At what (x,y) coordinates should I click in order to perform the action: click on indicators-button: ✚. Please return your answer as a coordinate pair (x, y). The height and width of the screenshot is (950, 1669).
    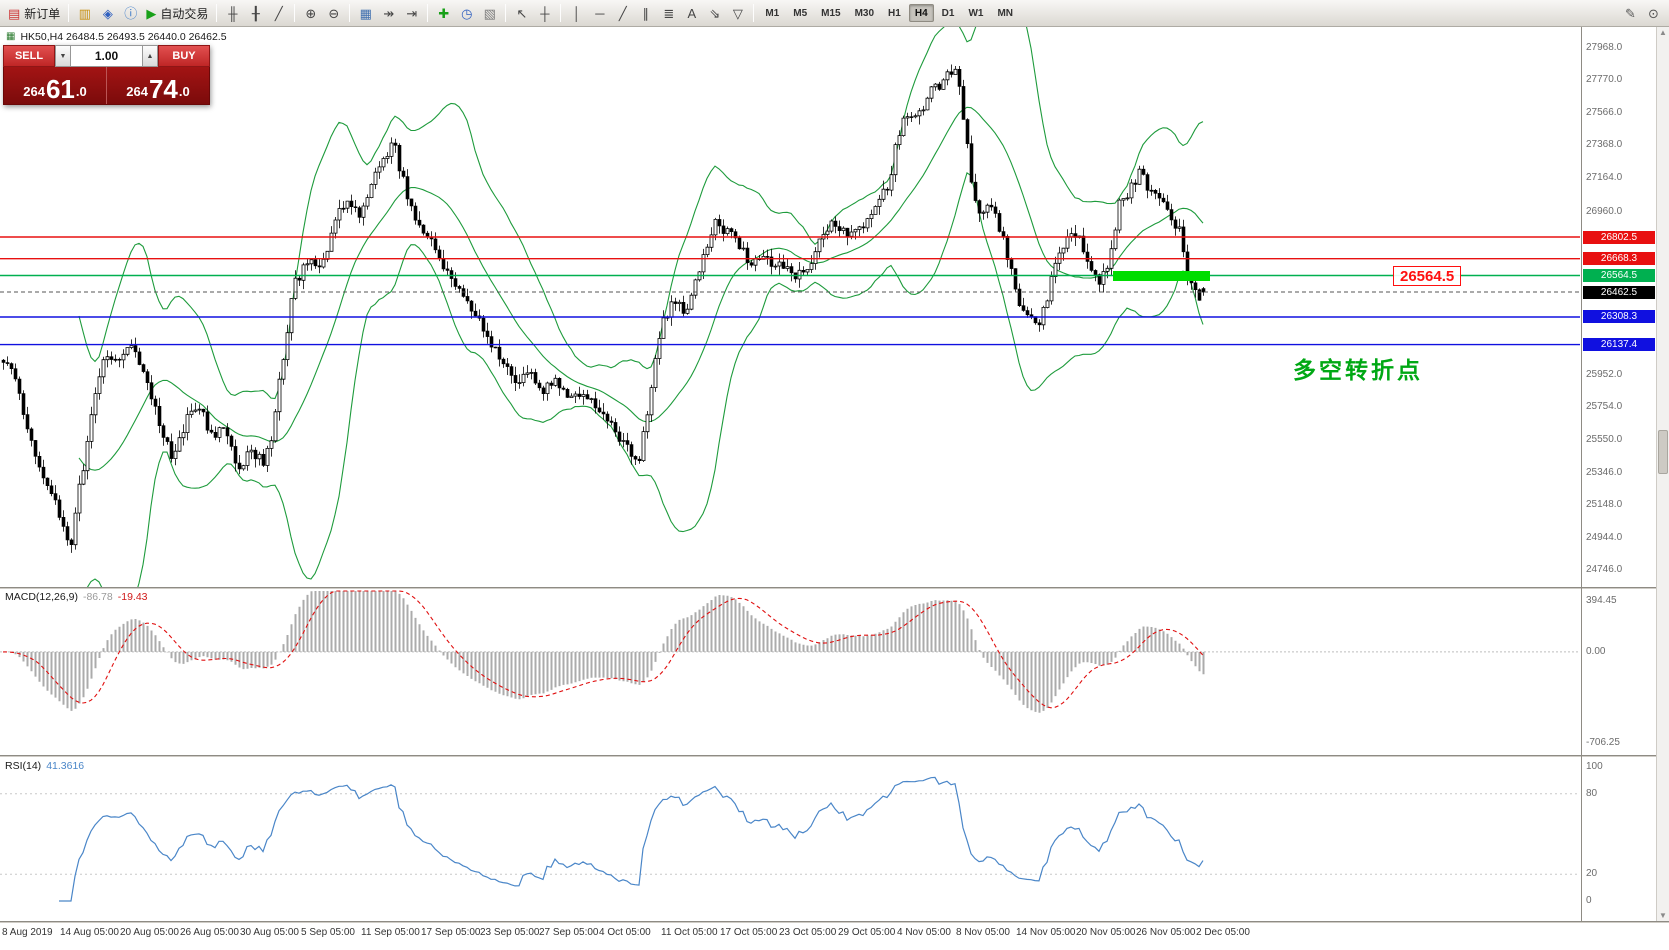
    Looking at the image, I should click on (443, 13).